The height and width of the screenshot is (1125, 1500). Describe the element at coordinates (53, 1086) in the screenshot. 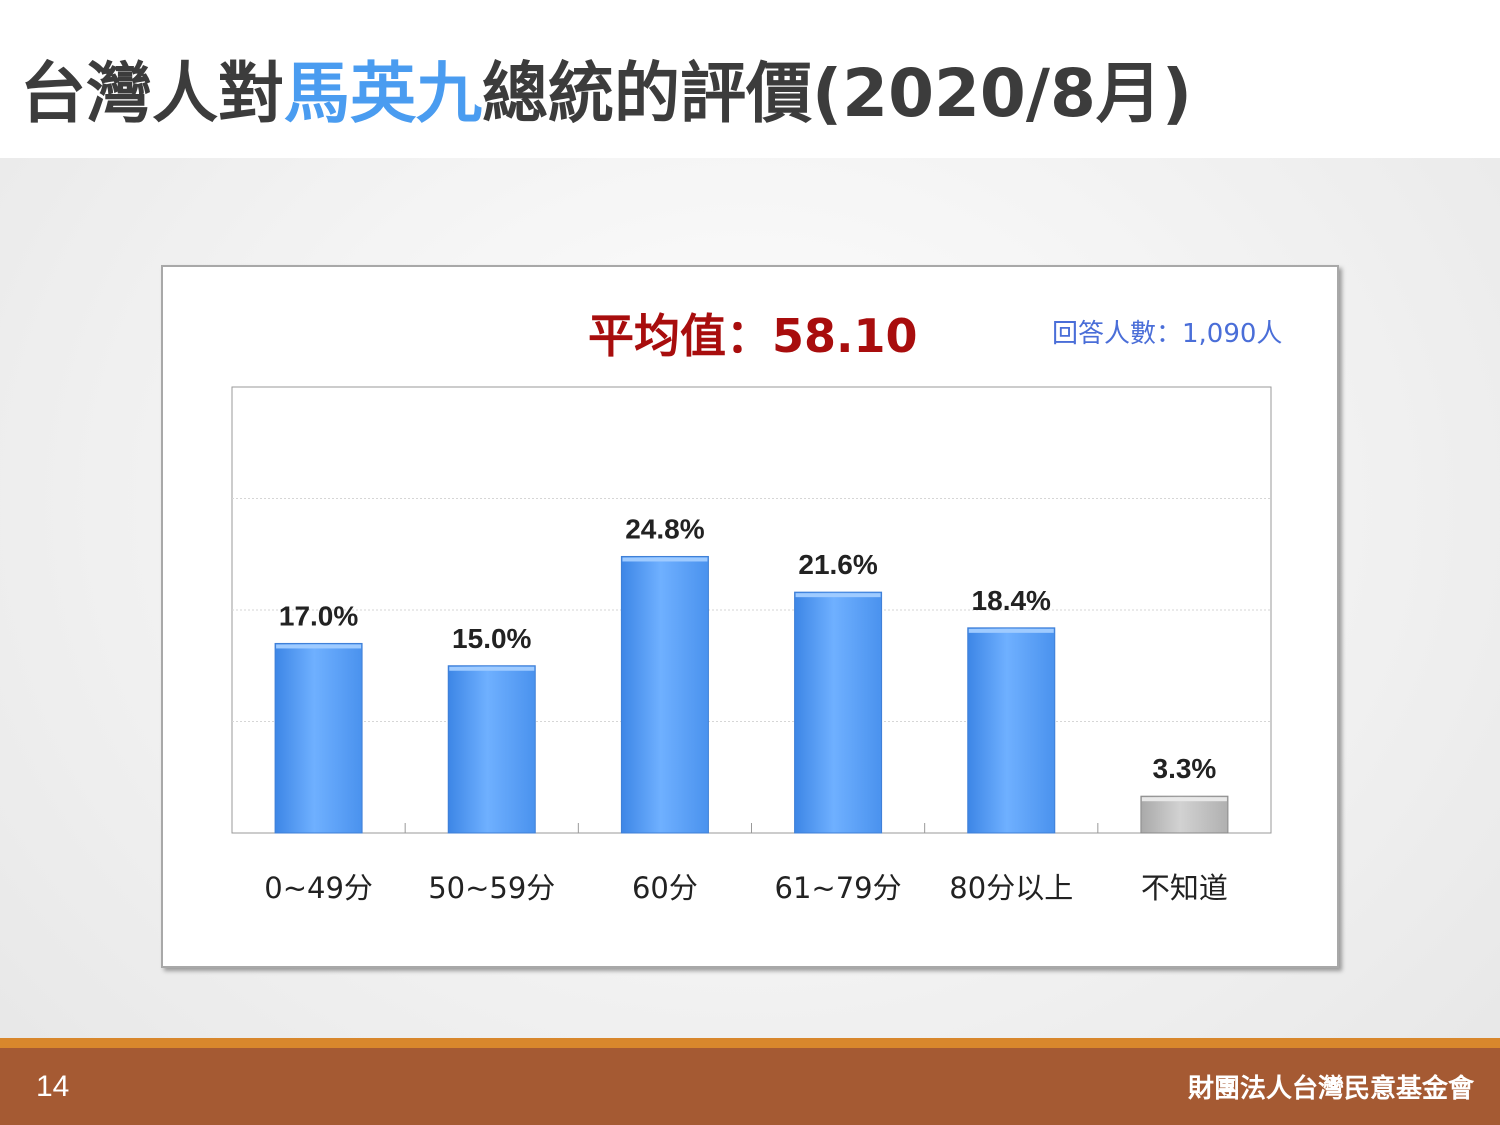

I see `page-number: 14` at that location.